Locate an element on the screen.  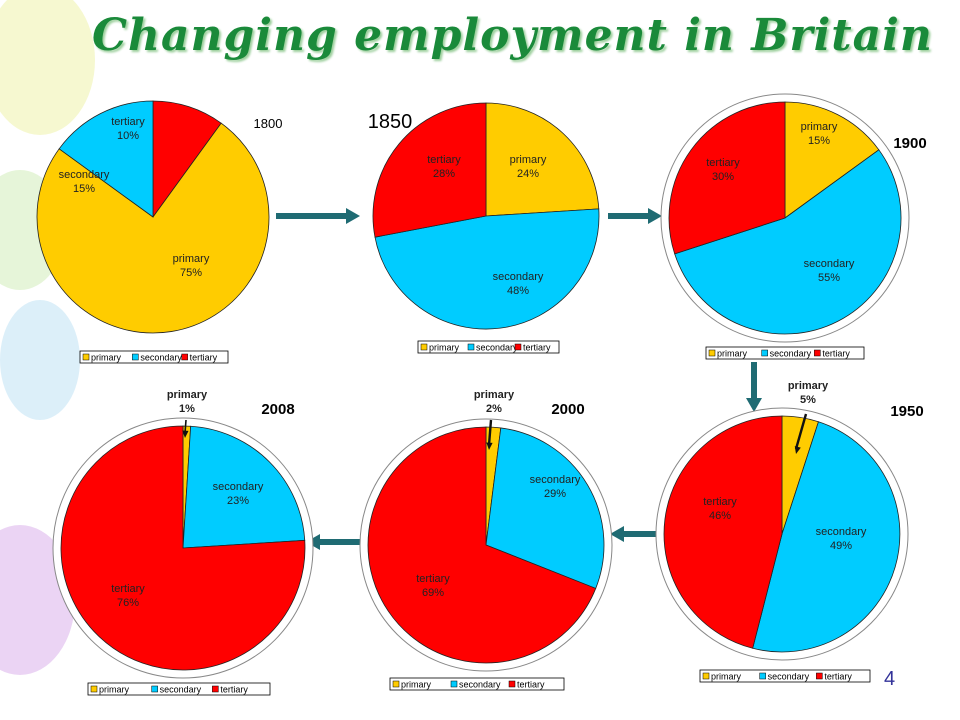
chart-year-label: 1800 is located at coordinates (268, 123).